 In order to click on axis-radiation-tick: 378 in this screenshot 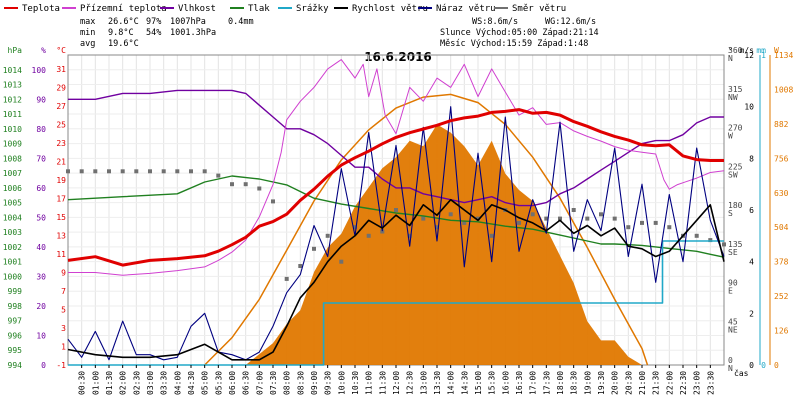, I will do `click(781, 262)`.